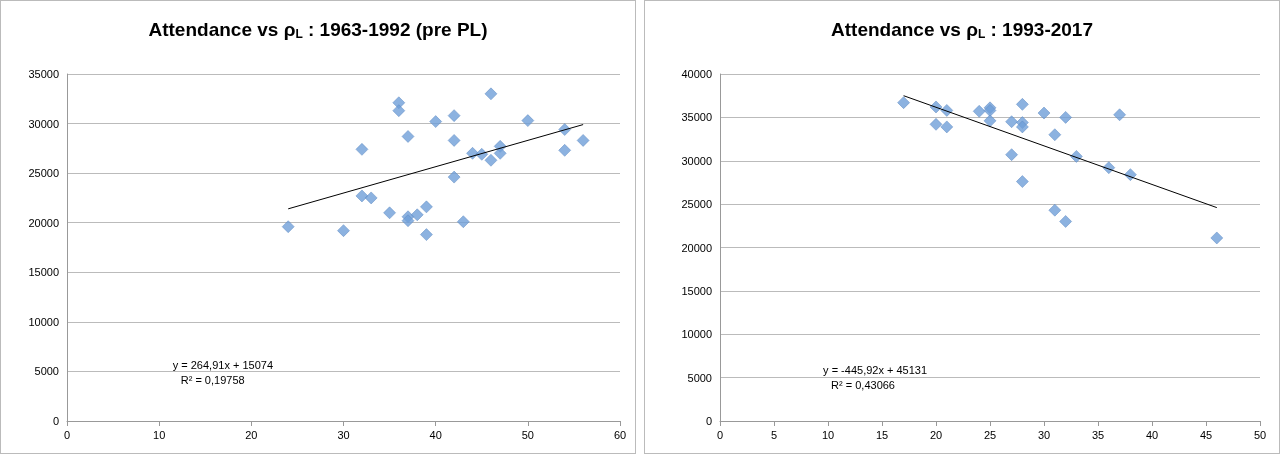  Describe the element at coordinates (223, 365) in the screenshot. I see `annotation: y = 264,91x + 15074` at that location.